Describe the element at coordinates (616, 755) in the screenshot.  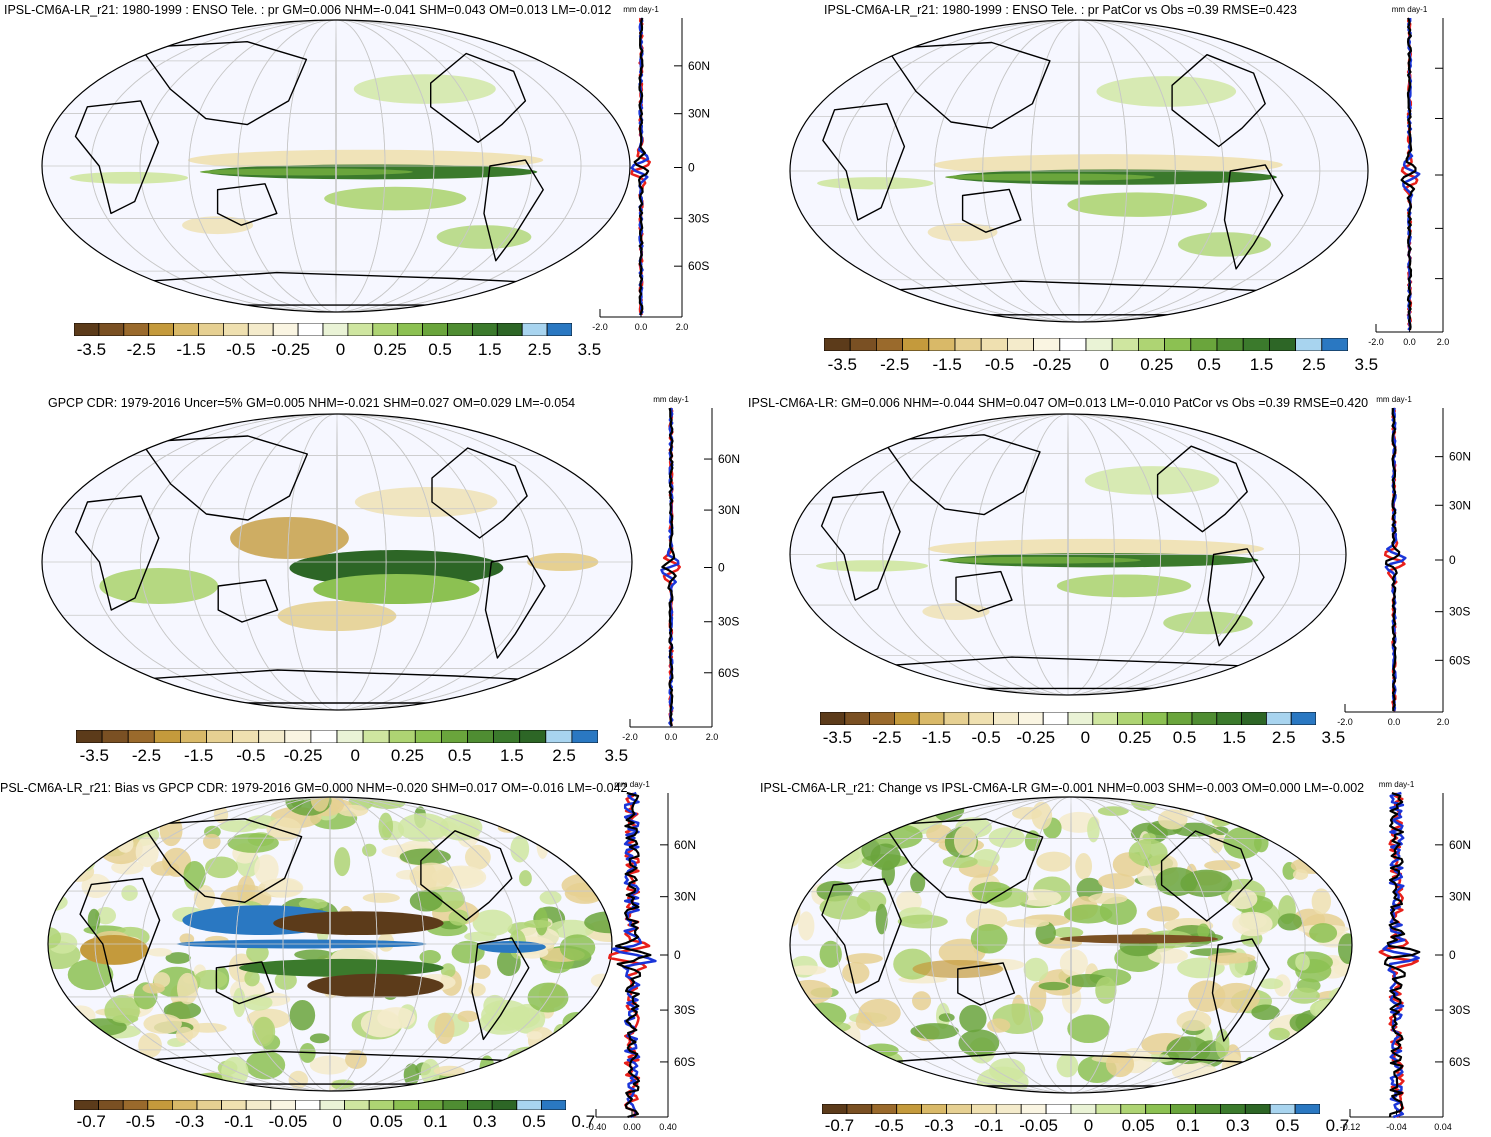
I see `colorbar-tick-label: 3.5` at that location.